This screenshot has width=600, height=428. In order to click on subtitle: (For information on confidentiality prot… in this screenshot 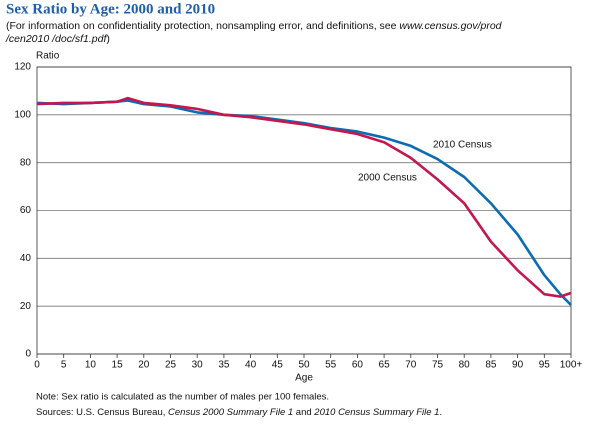, I will do `click(254, 26)`.